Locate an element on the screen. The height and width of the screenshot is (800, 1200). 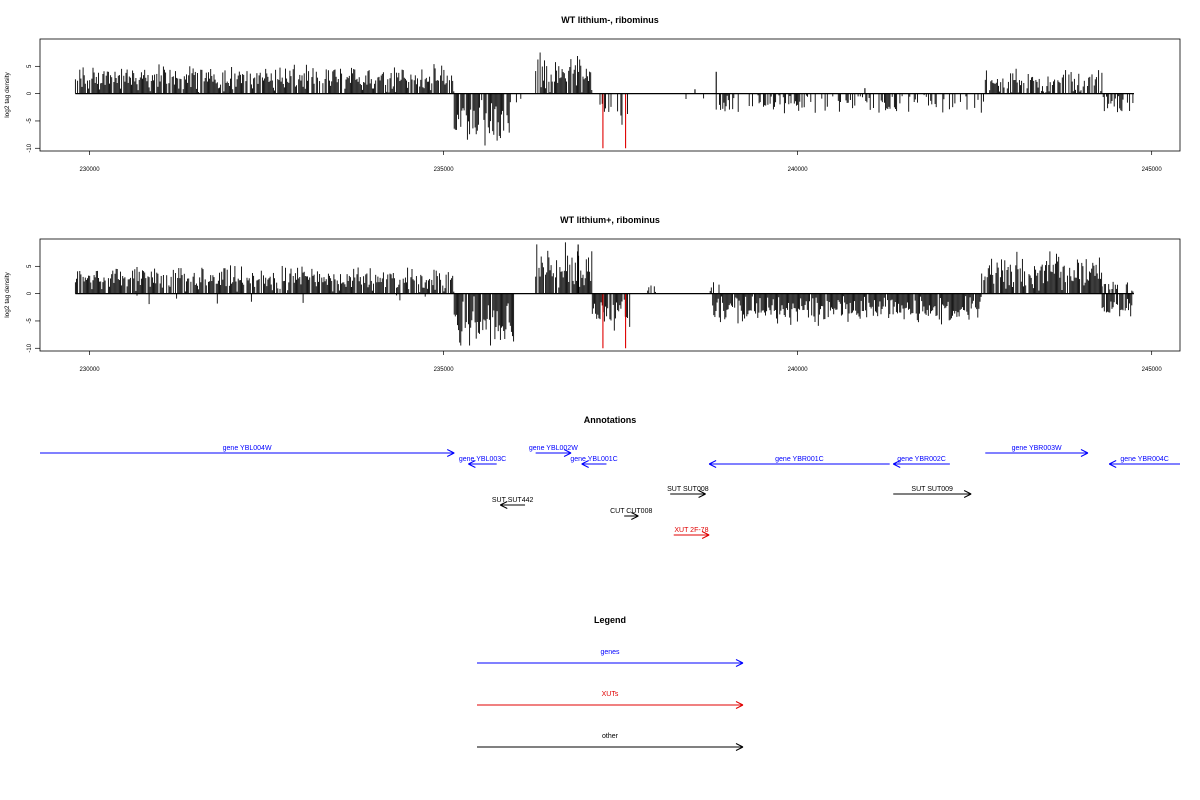
legend-entry: genes is located at coordinates (610, 658).